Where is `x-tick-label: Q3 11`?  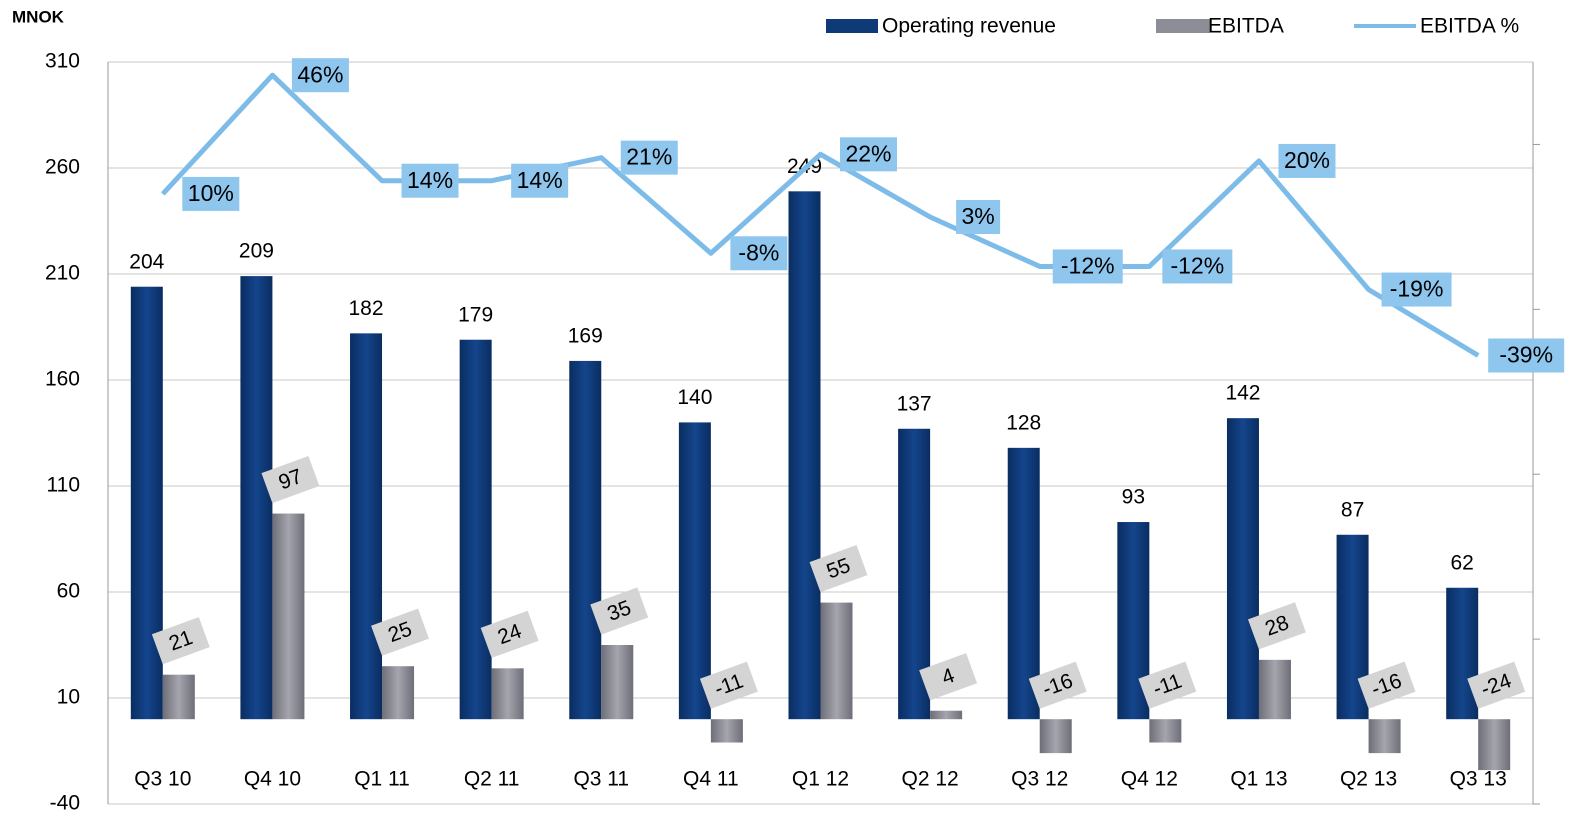 x-tick-label: Q3 11 is located at coordinates (601, 779).